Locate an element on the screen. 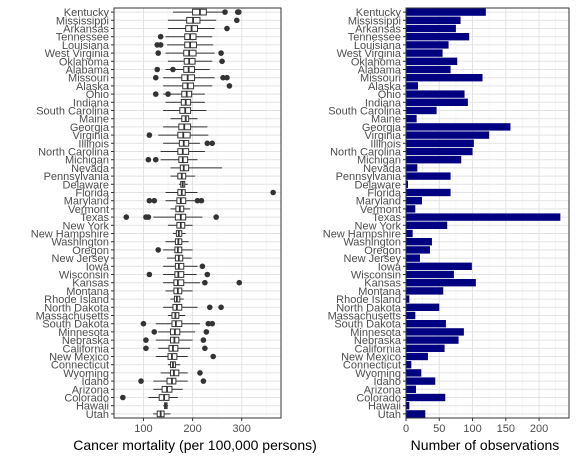 The image size is (576, 460). bar-x-axis-label: Number of observations is located at coordinates (485, 445).